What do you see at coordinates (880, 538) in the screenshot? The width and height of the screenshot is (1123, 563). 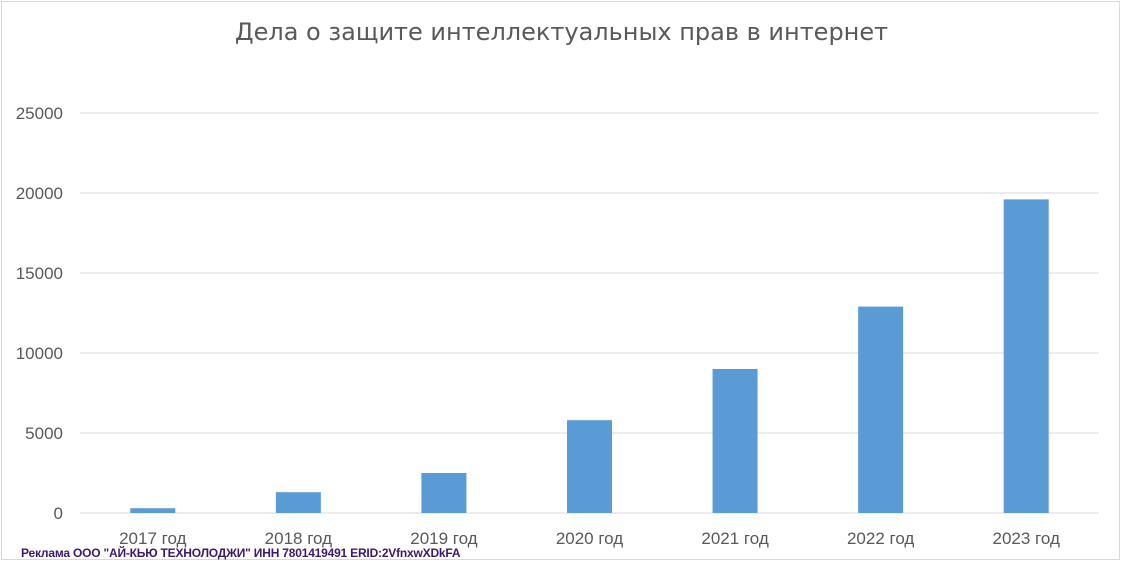 I see `x-tick-label: 2022 год` at bounding box center [880, 538].